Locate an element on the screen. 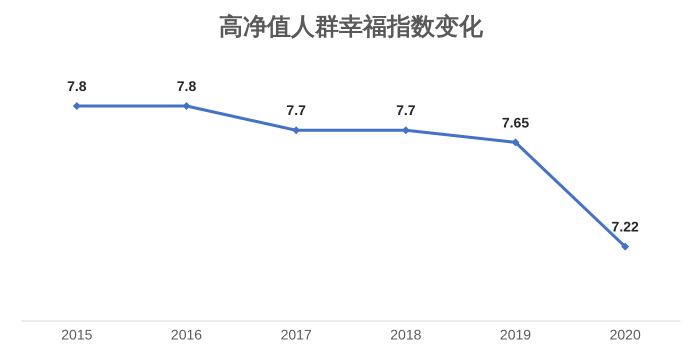 Image resolution: width=700 pixels, height=350 pixels. x-tick-label: 2020 is located at coordinates (625, 334).